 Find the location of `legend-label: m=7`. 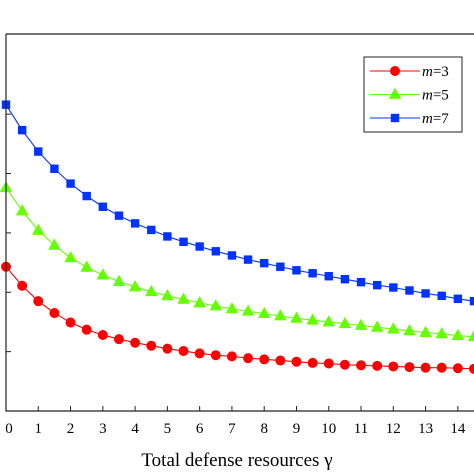

legend-label: m=7 is located at coordinates (435, 119).